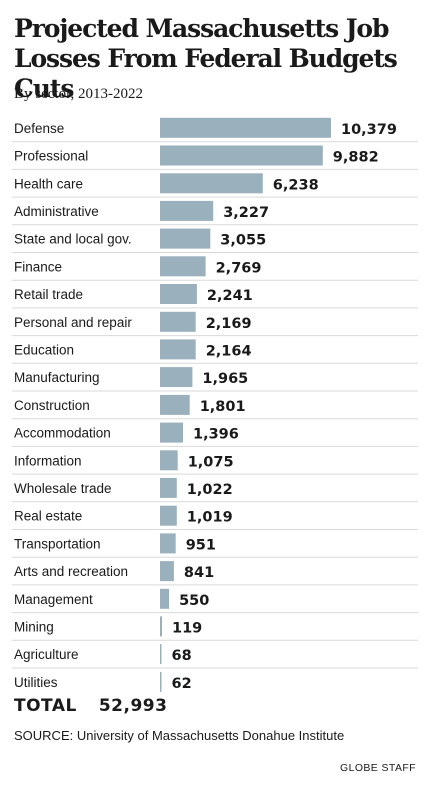 The width and height of the screenshot is (430, 792). I want to click on category-label: Information, so click(48, 460).